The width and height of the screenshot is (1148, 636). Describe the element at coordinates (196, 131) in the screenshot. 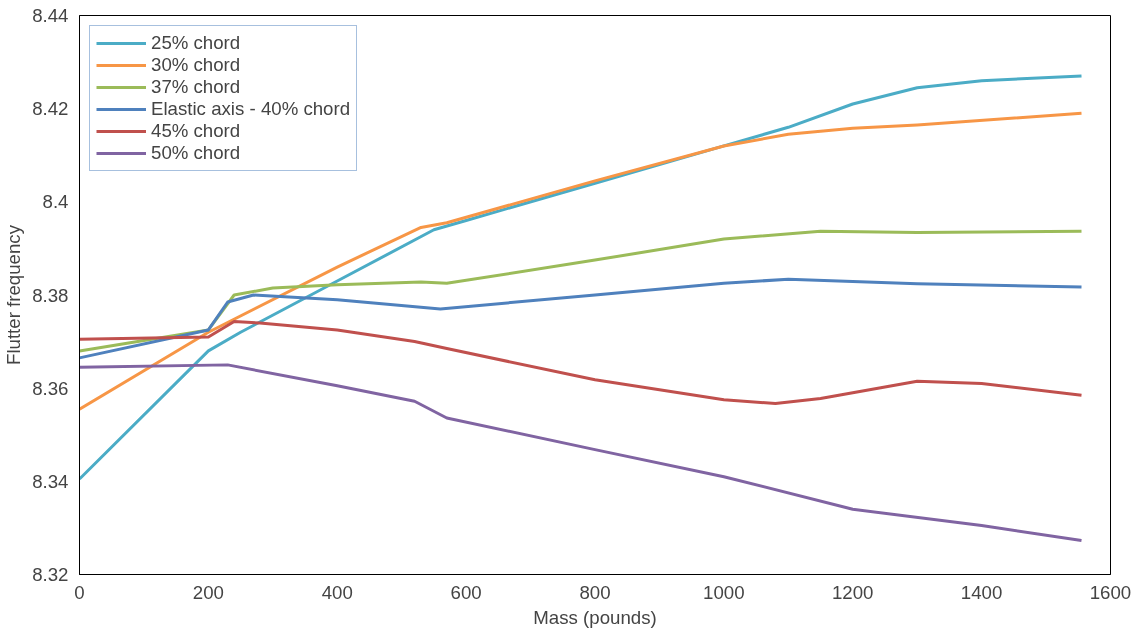

I see `legend-label: 45% chord` at that location.